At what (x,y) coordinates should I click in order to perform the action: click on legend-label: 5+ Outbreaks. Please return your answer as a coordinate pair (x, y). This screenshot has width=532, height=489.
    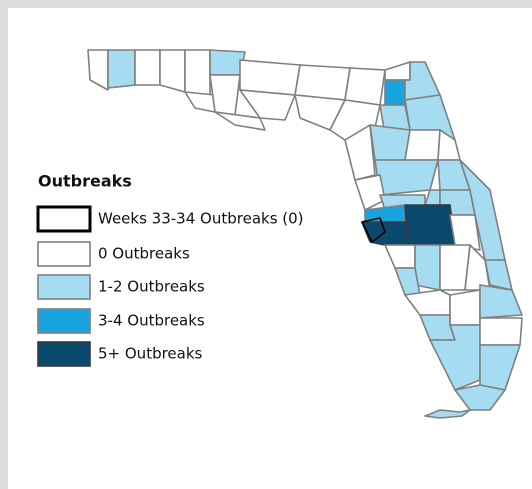
    Looking at the image, I should click on (150, 354).